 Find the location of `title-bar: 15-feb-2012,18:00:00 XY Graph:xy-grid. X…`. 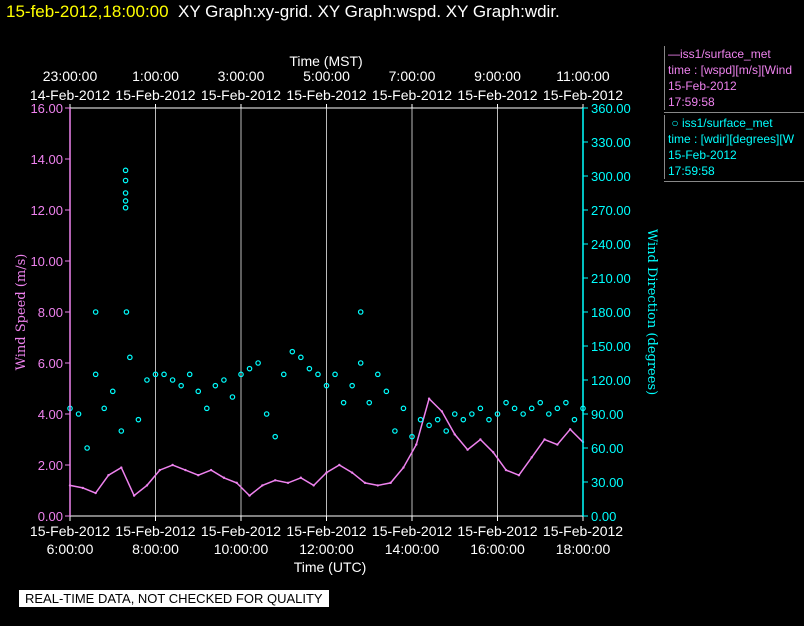

title-bar: 15-feb-2012,18:00:00 XY Graph:xy-grid. X… is located at coordinates (283, 12).